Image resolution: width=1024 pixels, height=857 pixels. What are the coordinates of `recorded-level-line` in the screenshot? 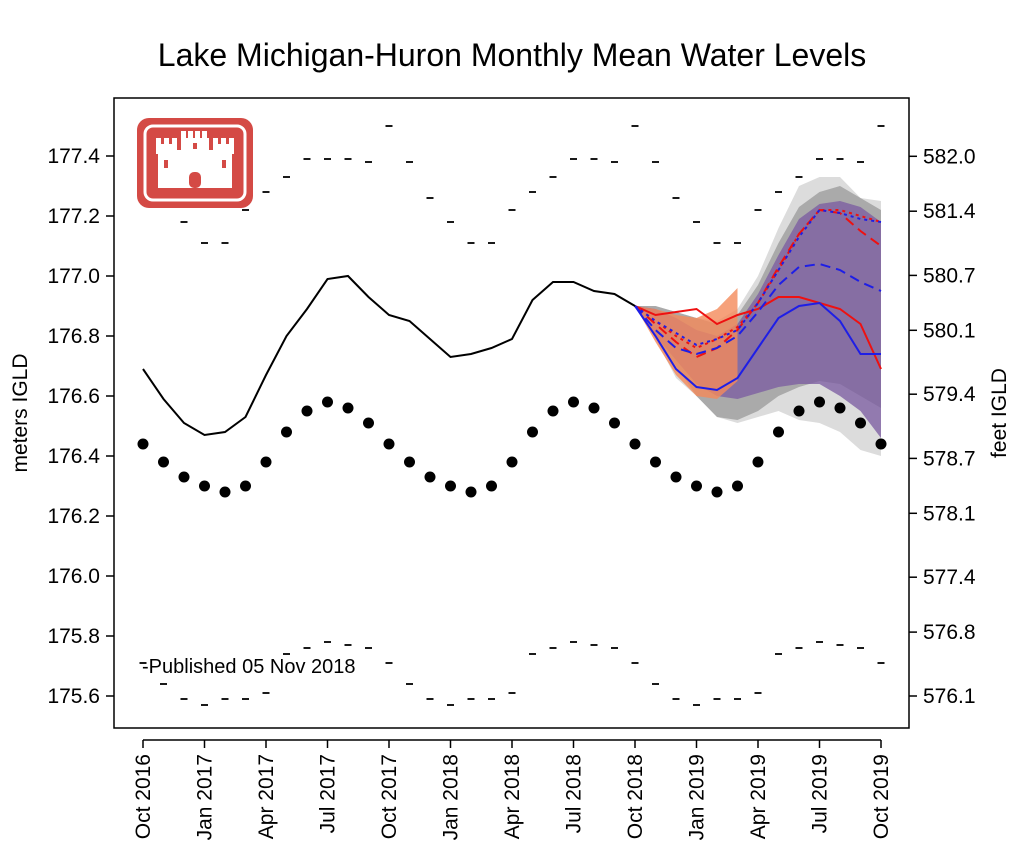 It's located at (389, 355).